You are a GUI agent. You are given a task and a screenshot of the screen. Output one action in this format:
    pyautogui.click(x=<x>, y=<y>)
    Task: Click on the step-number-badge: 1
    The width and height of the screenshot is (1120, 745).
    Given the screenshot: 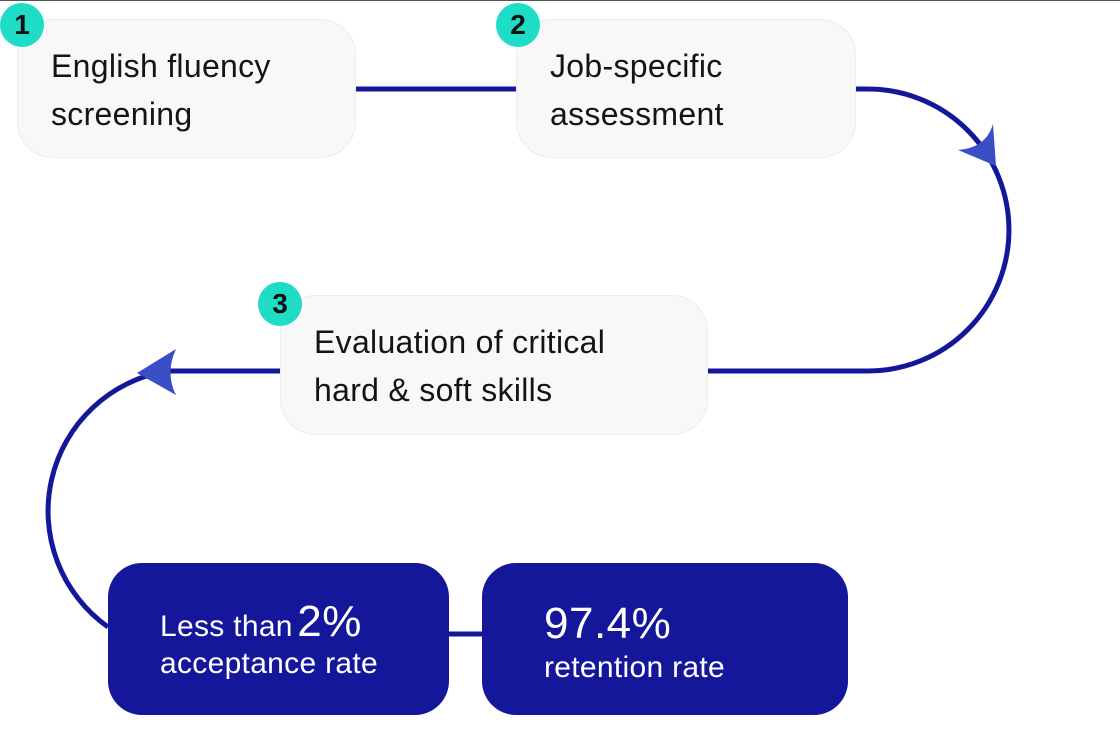 What is the action you would take?
    pyautogui.click(x=22, y=25)
    